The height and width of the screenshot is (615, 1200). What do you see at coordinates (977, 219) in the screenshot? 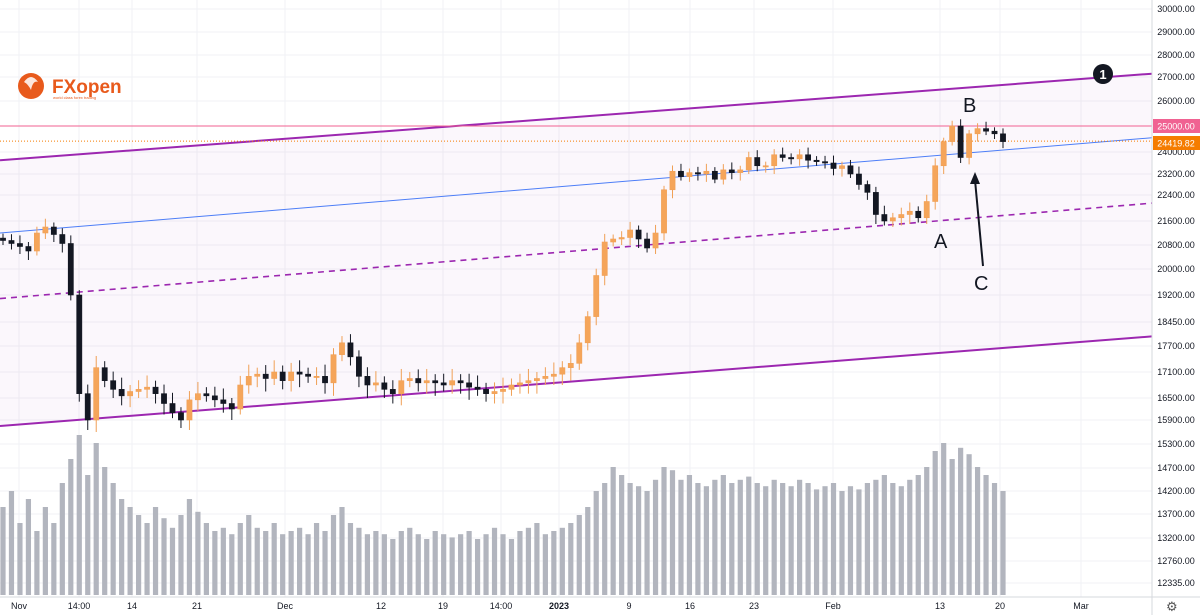
I see `annotation-arrow` at bounding box center [977, 219].